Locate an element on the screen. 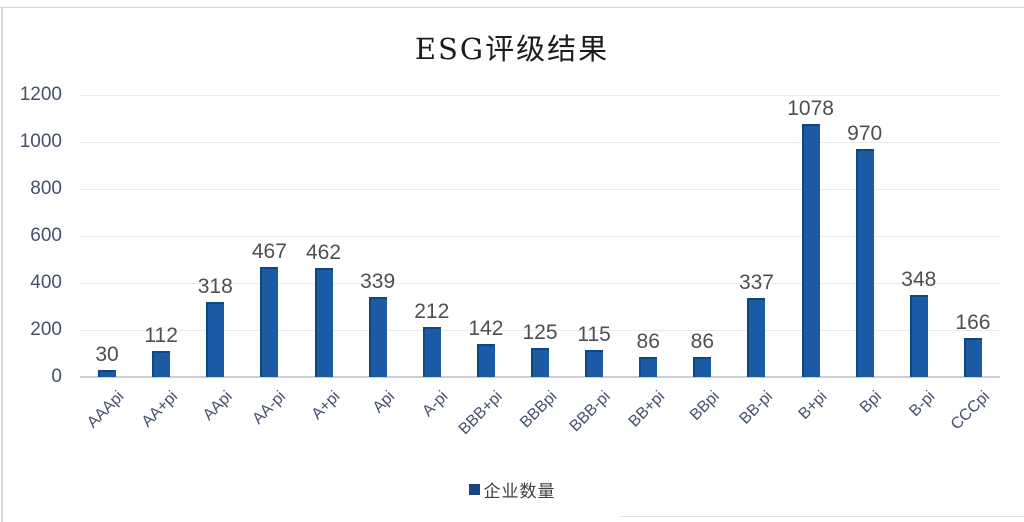 This screenshot has height=522, width=1024. bar-value-label: 467 is located at coordinates (269, 252).